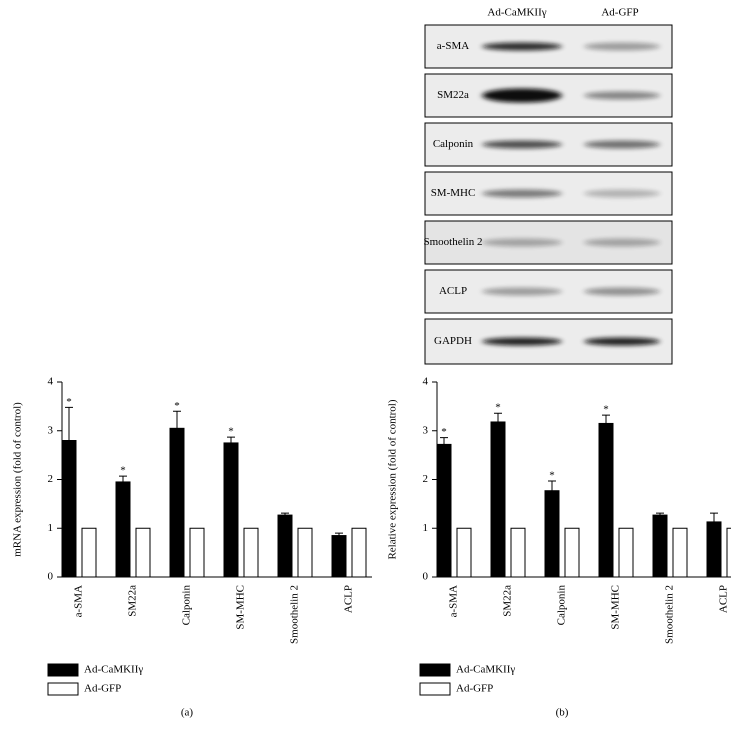 The image size is (731, 738). What do you see at coordinates (453, 95) in the screenshot?
I see `blot-row-label: SM22a` at bounding box center [453, 95].